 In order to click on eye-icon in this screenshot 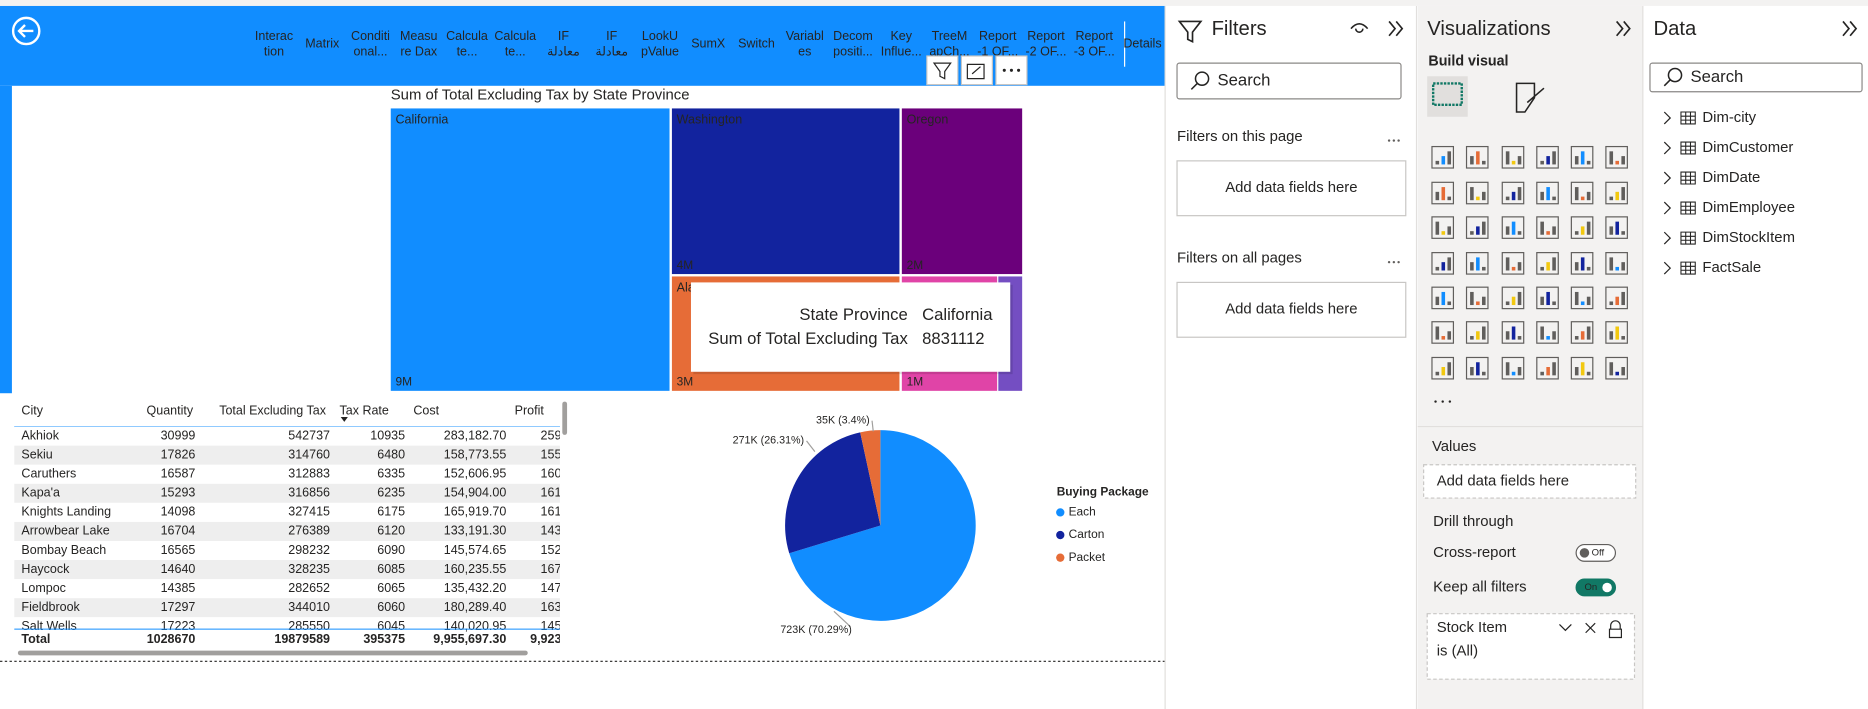, I will do `click(1359, 28)`.